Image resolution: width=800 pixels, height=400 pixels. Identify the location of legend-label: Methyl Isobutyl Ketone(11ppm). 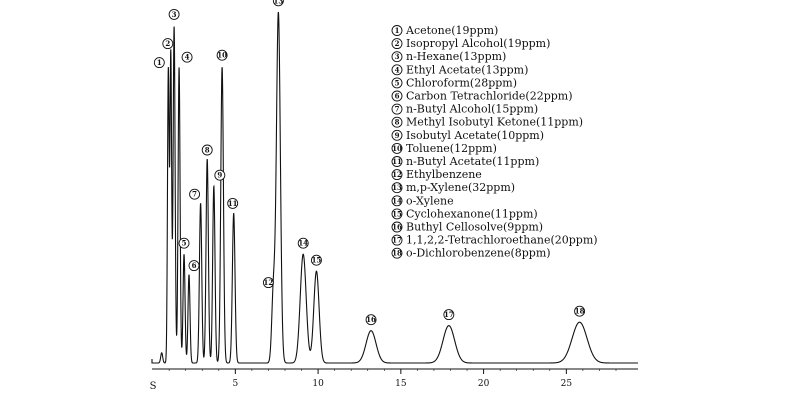
(494, 122).